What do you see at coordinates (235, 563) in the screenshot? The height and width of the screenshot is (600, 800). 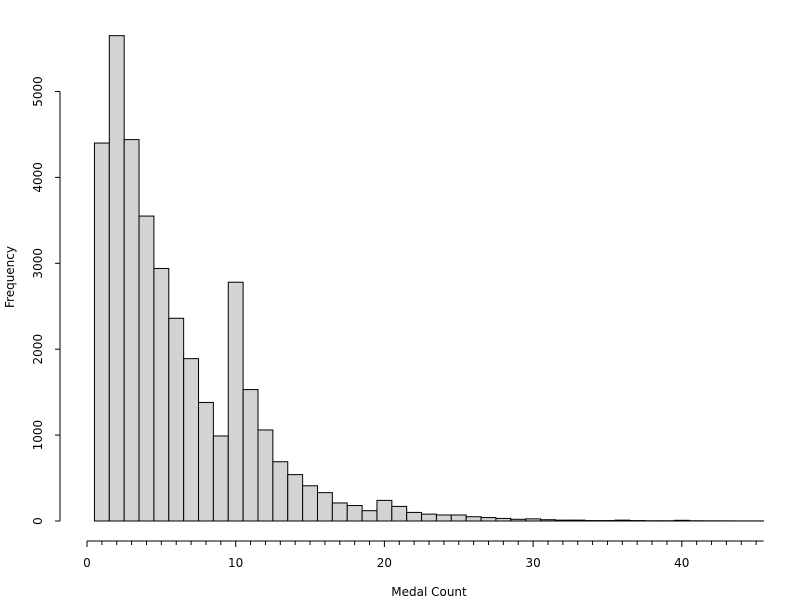 I see `x-tick-label: 10` at bounding box center [235, 563].